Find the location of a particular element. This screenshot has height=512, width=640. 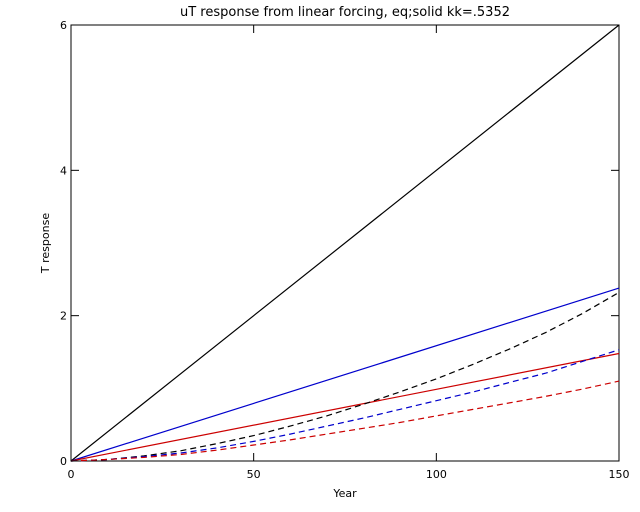

y-tick-label: 0 is located at coordinates (63, 461).